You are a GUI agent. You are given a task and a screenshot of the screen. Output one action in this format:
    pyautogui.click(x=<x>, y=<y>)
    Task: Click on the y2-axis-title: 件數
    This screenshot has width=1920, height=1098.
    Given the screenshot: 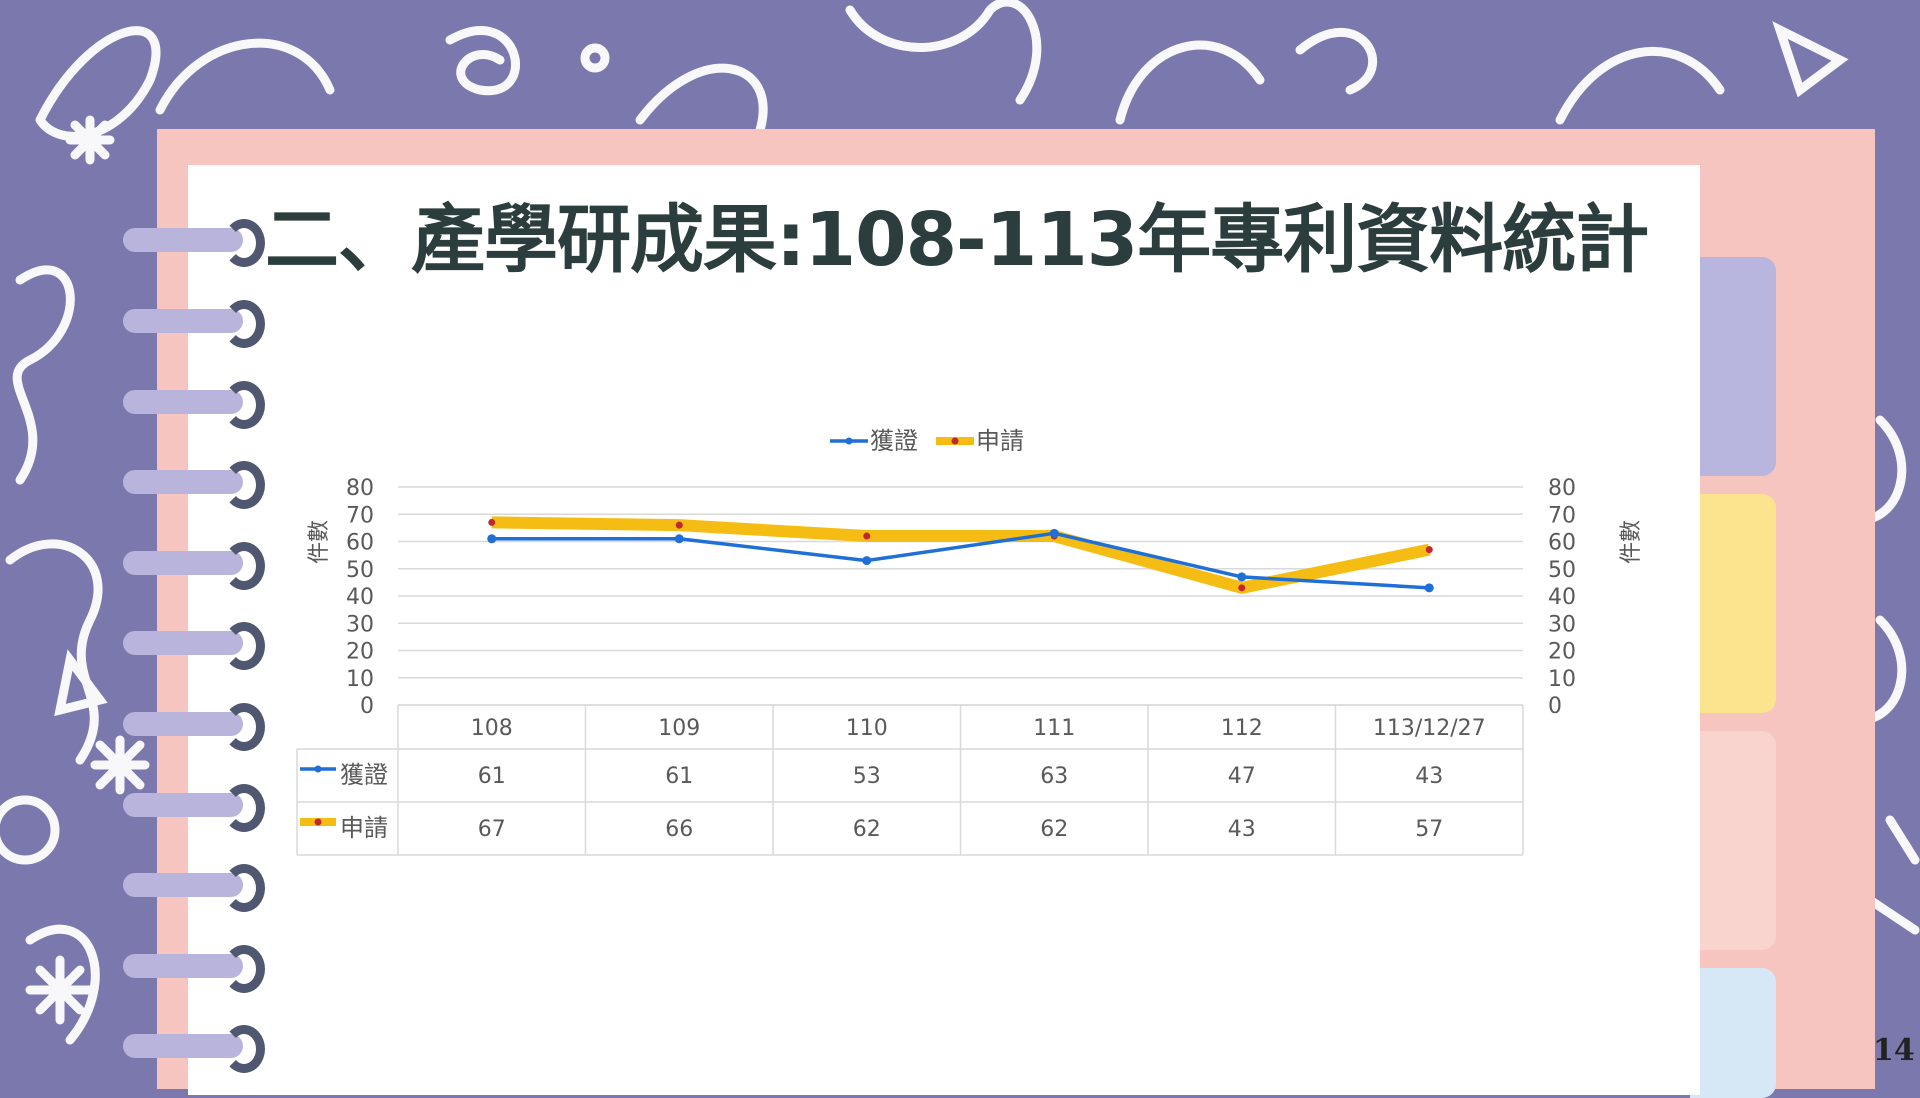 What is the action you would take?
    pyautogui.click(x=1631, y=542)
    